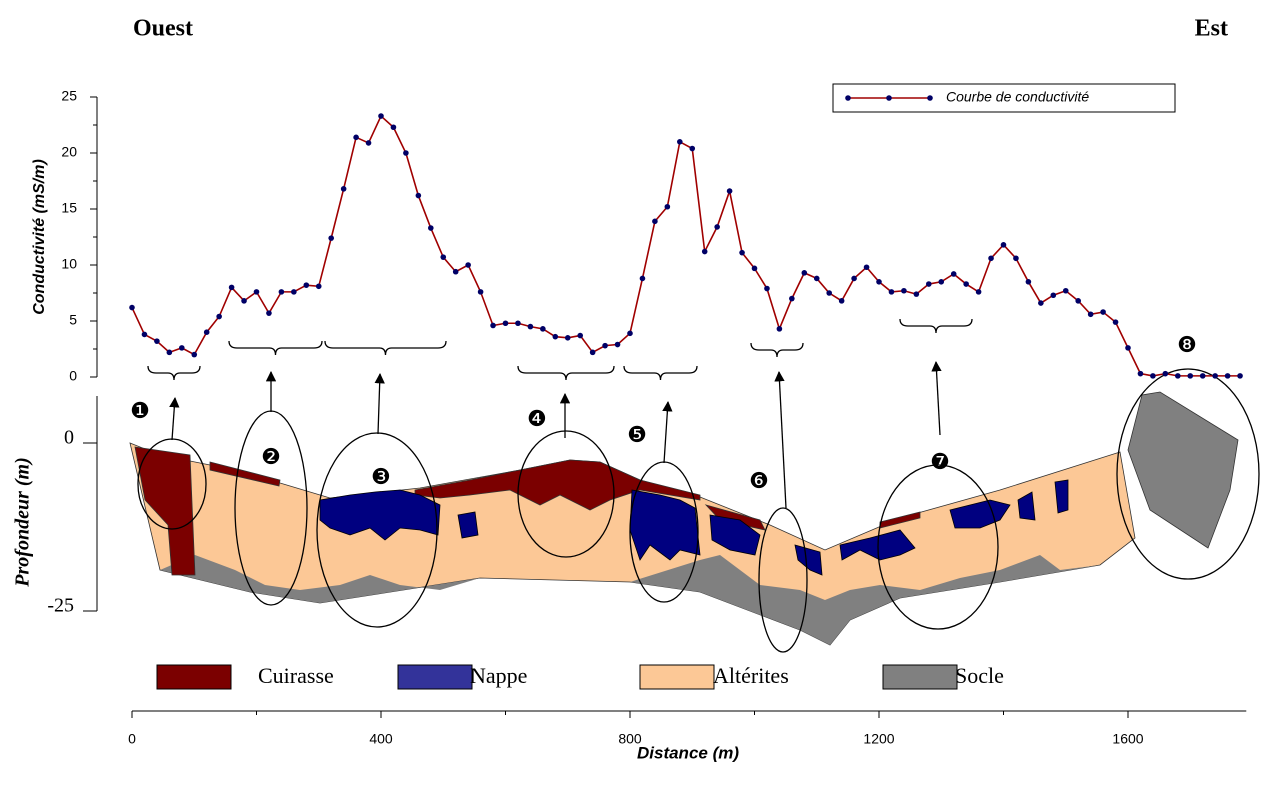 Image resolution: width=1265 pixels, height=792 pixels. Describe the element at coordinates (271, 457) in the screenshot. I see `zone-label: ❷` at that location.